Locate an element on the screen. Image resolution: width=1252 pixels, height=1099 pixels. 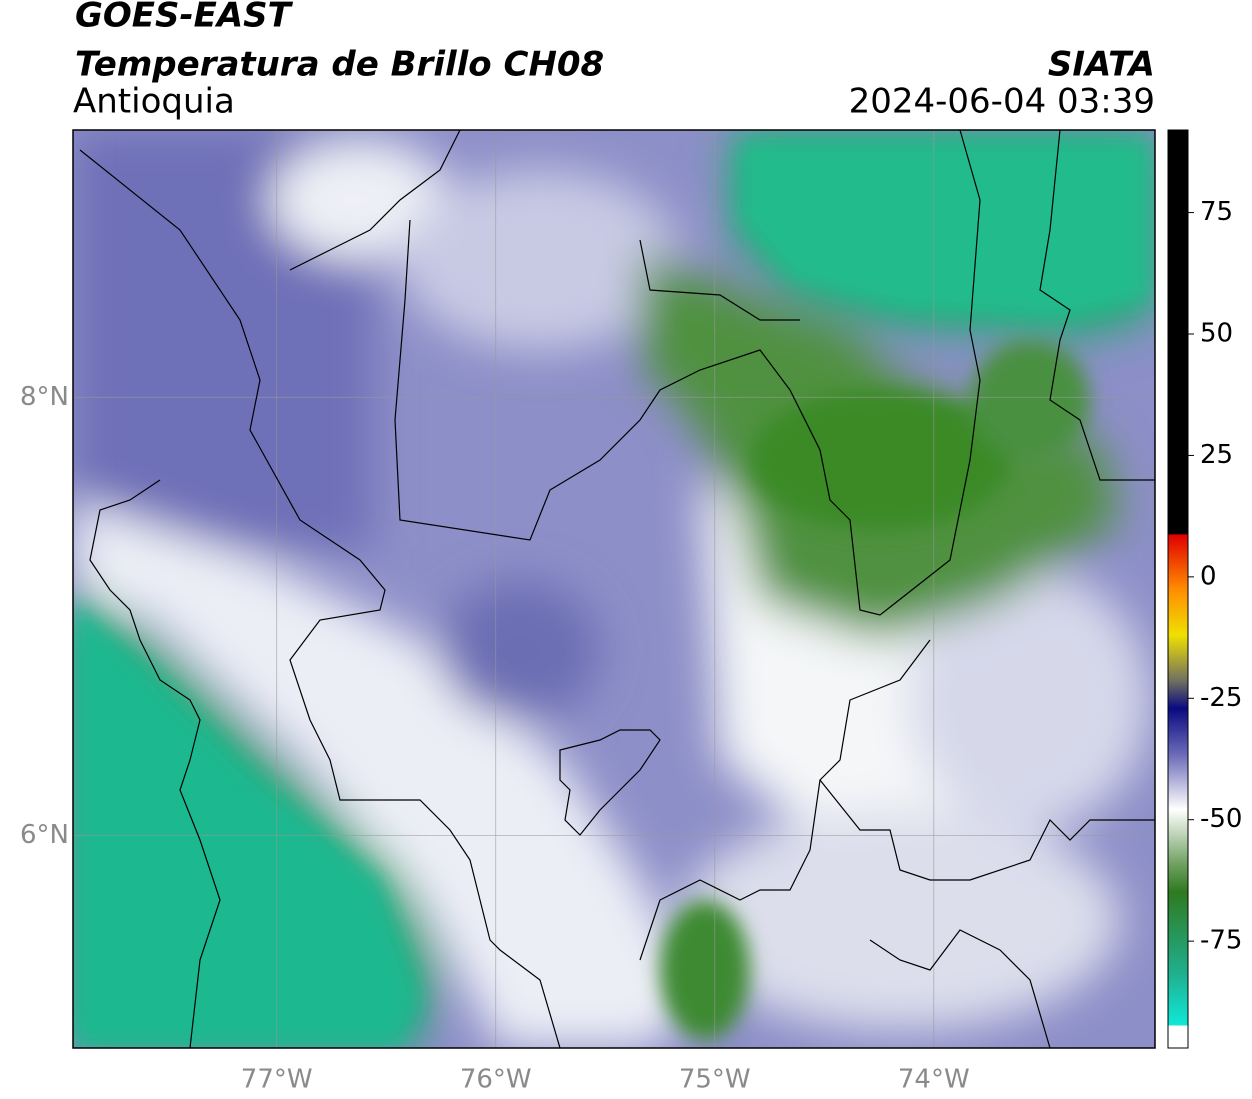
colorbar-tick-label: -50 is located at coordinates (1221, 819).